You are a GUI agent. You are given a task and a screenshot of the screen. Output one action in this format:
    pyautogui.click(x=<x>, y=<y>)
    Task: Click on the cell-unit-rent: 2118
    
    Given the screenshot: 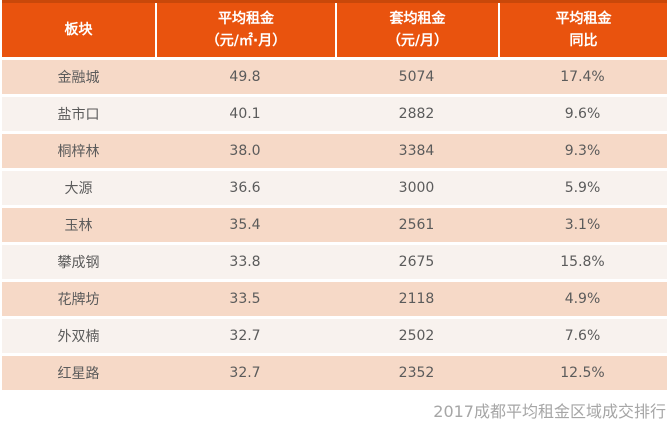 What is the action you would take?
    pyautogui.click(x=416, y=299)
    